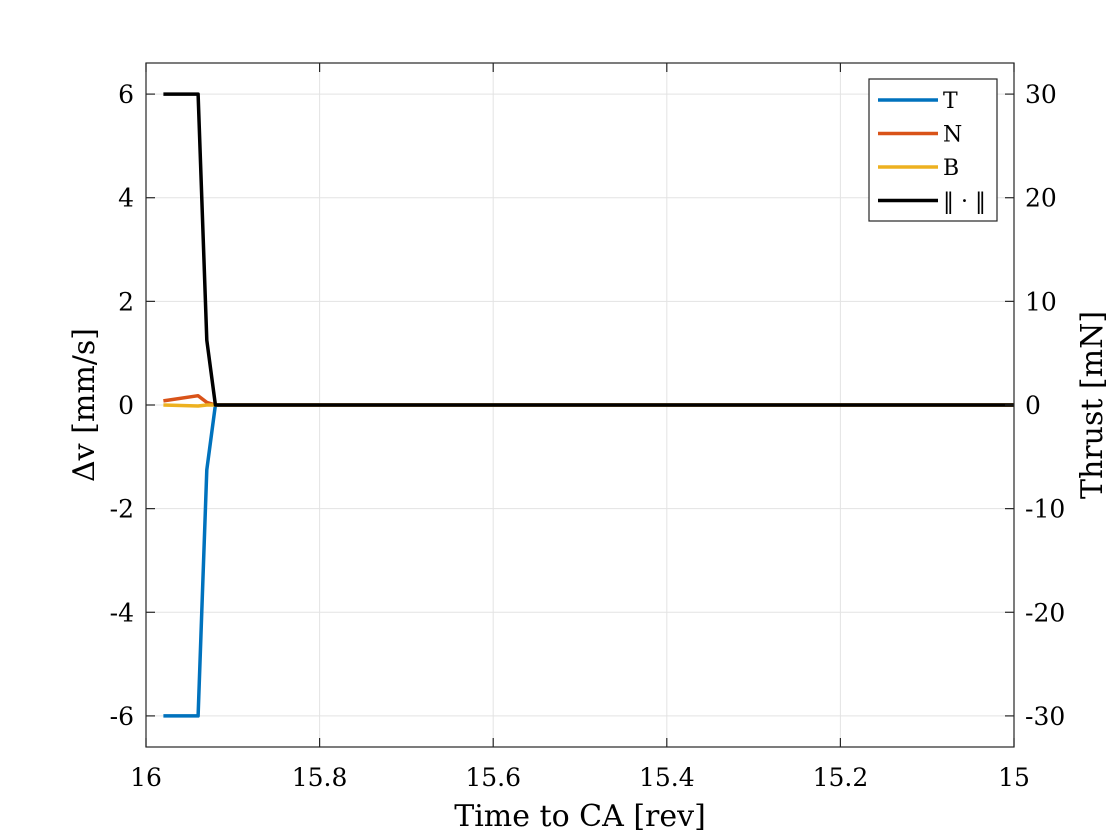 This screenshot has height=840, width=1120. What do you see at coordinates (493, 777) in the screenshot?
I see `x-tick-label: 15.6` at bounding box center [493, 777].